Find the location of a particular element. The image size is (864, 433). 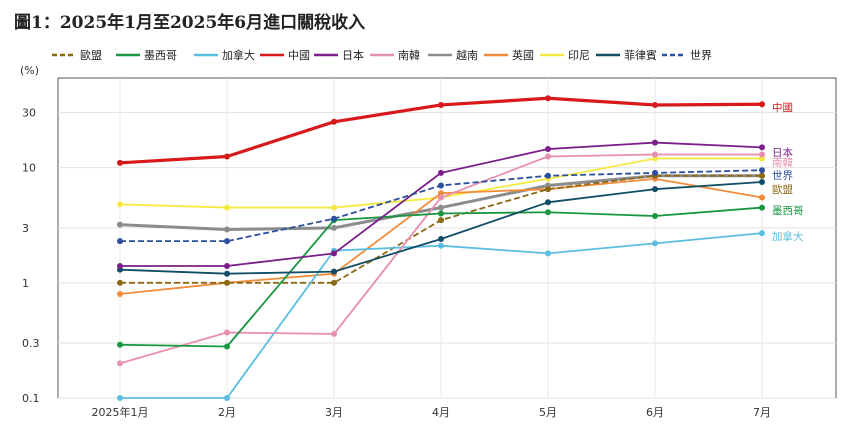

series-end-label: 加拿大 is located at coordinates (788, 236).